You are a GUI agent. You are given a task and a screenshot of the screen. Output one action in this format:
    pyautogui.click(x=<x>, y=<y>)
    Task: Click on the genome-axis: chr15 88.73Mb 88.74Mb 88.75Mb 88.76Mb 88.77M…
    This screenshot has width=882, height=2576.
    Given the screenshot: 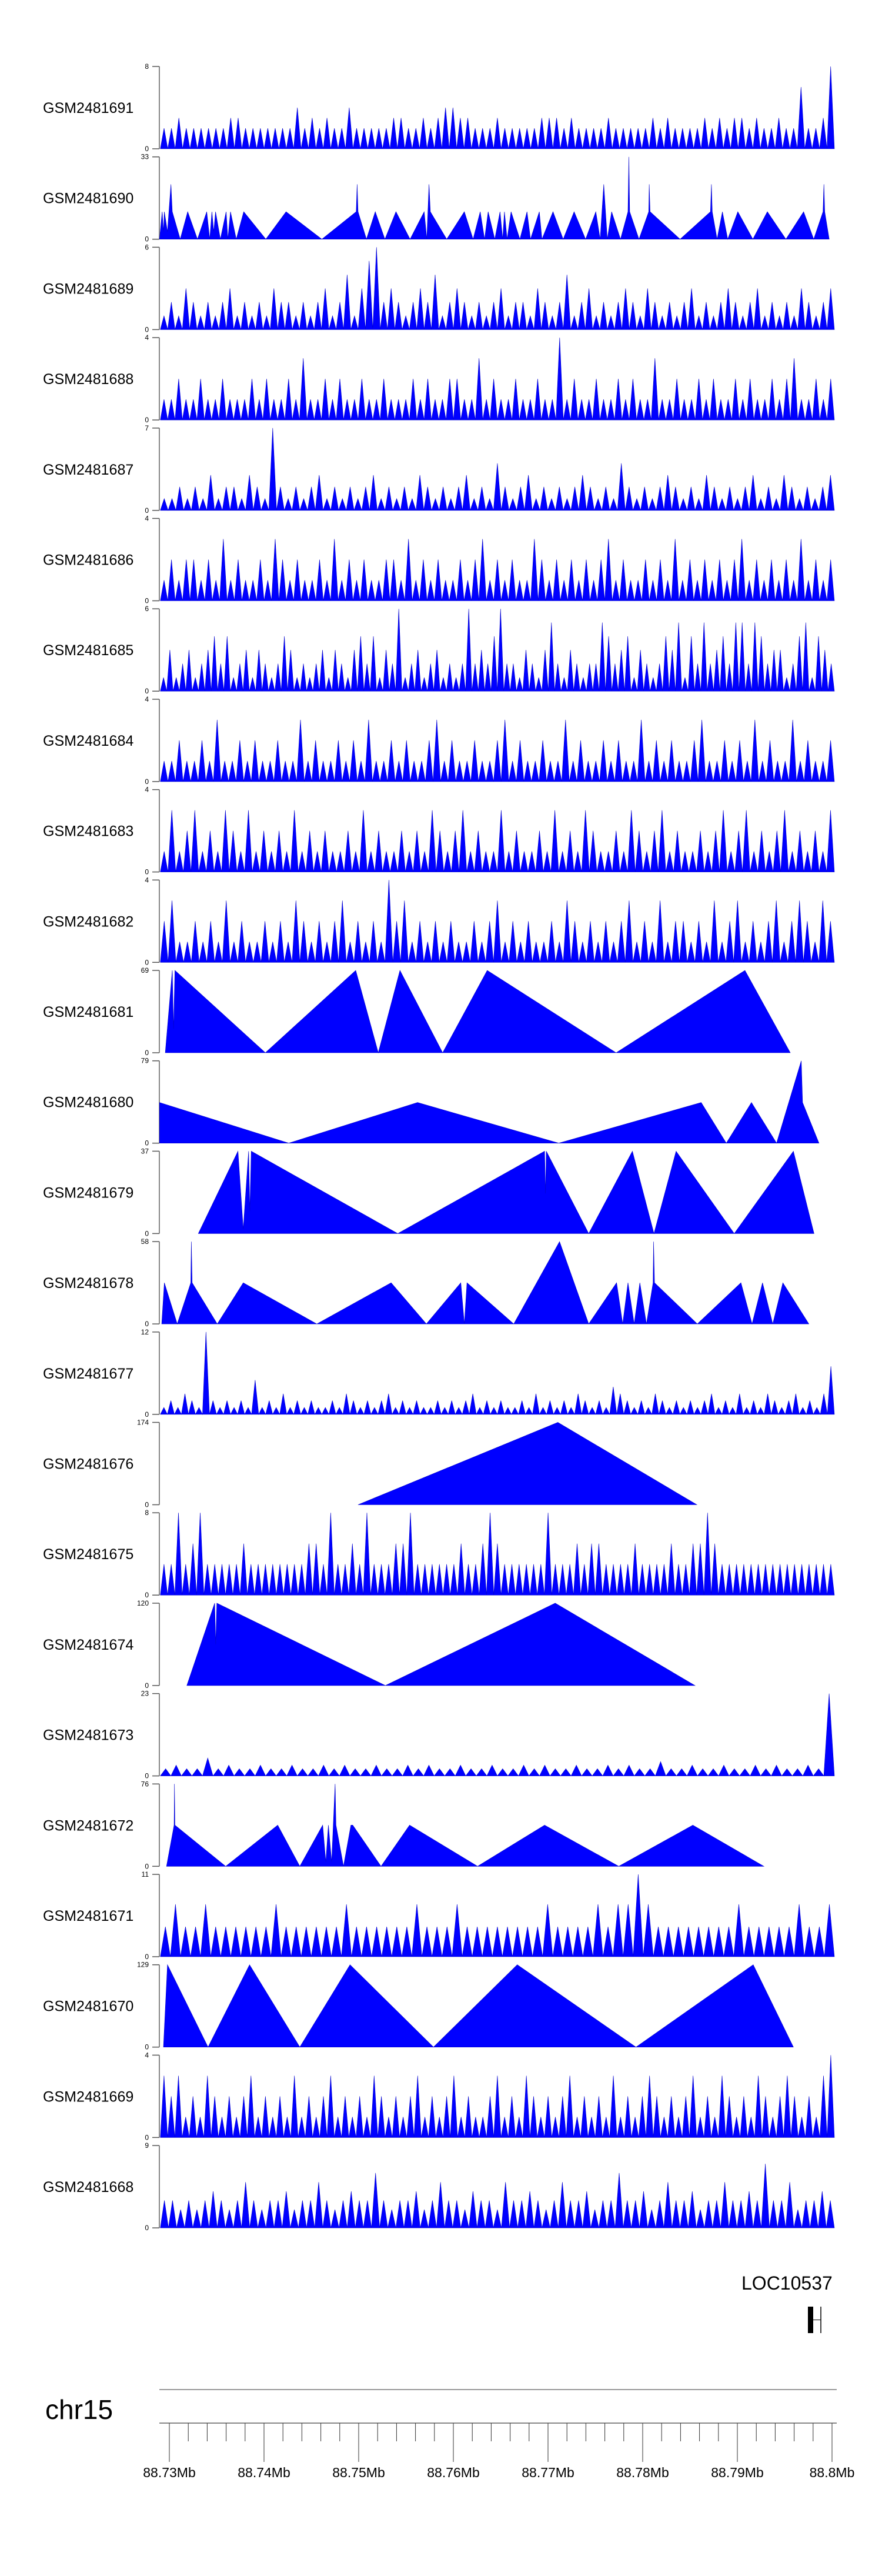 What is the action you would take?
    pyautogui.click(x=449, y=2434)
    